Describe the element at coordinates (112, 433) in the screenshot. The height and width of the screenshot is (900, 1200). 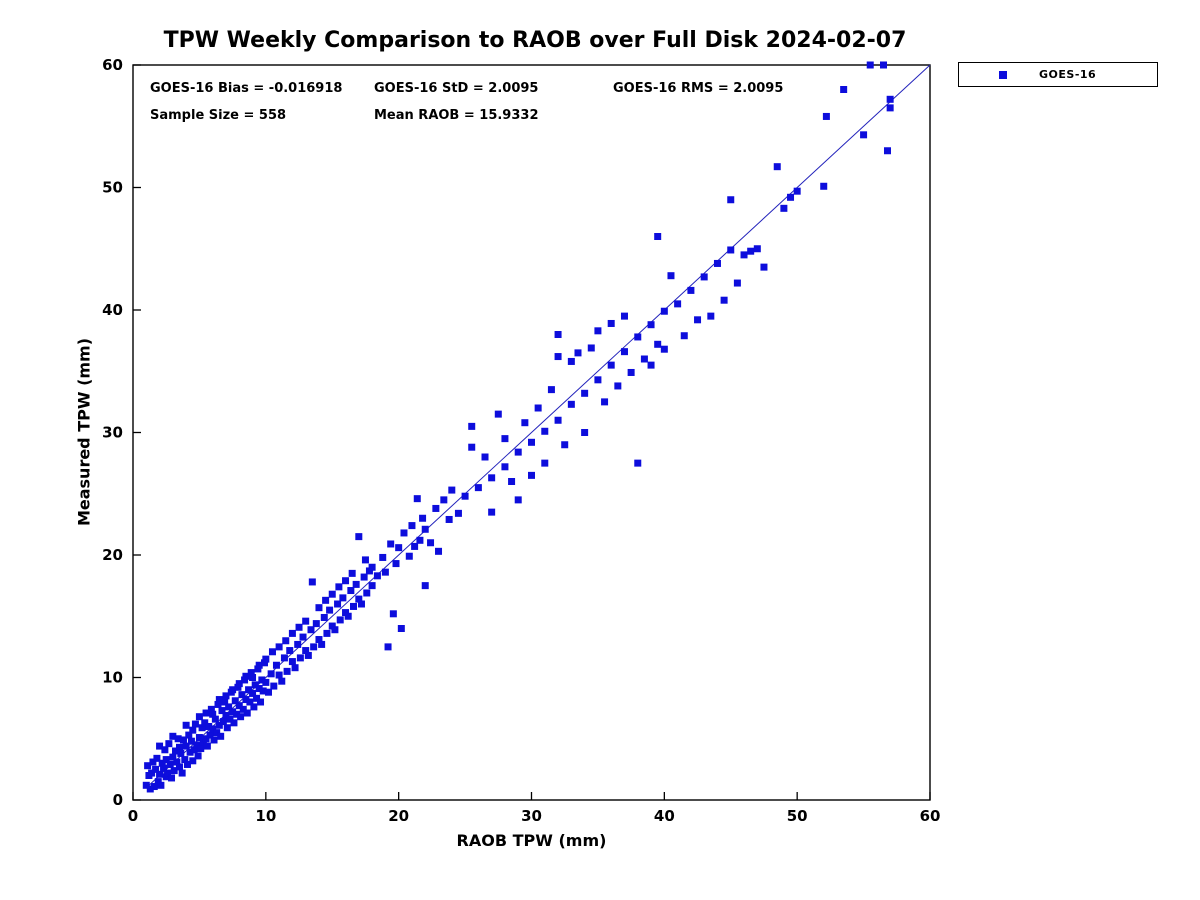
I see `y-tick-label: 30` at that location.